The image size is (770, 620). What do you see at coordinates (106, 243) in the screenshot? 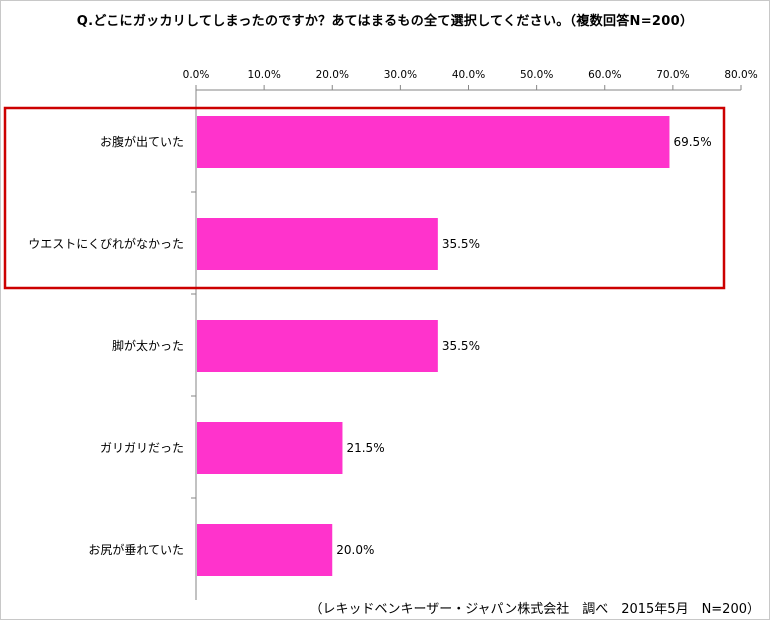
I see `category-label: ウエストにくびれがなかった` at bounding box center [106, 243].